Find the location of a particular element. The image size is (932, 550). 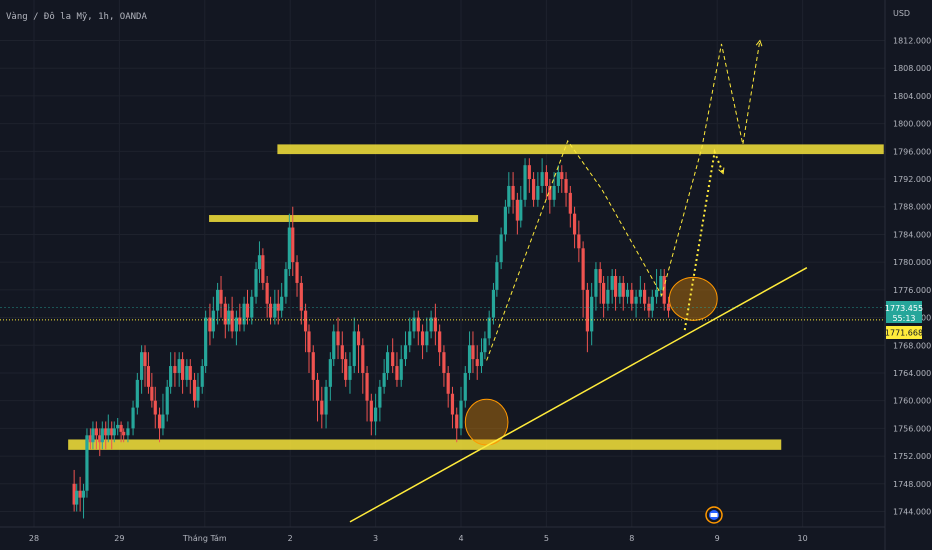

price-tick-label: 1744.000 is located at coordinates (912, 512).